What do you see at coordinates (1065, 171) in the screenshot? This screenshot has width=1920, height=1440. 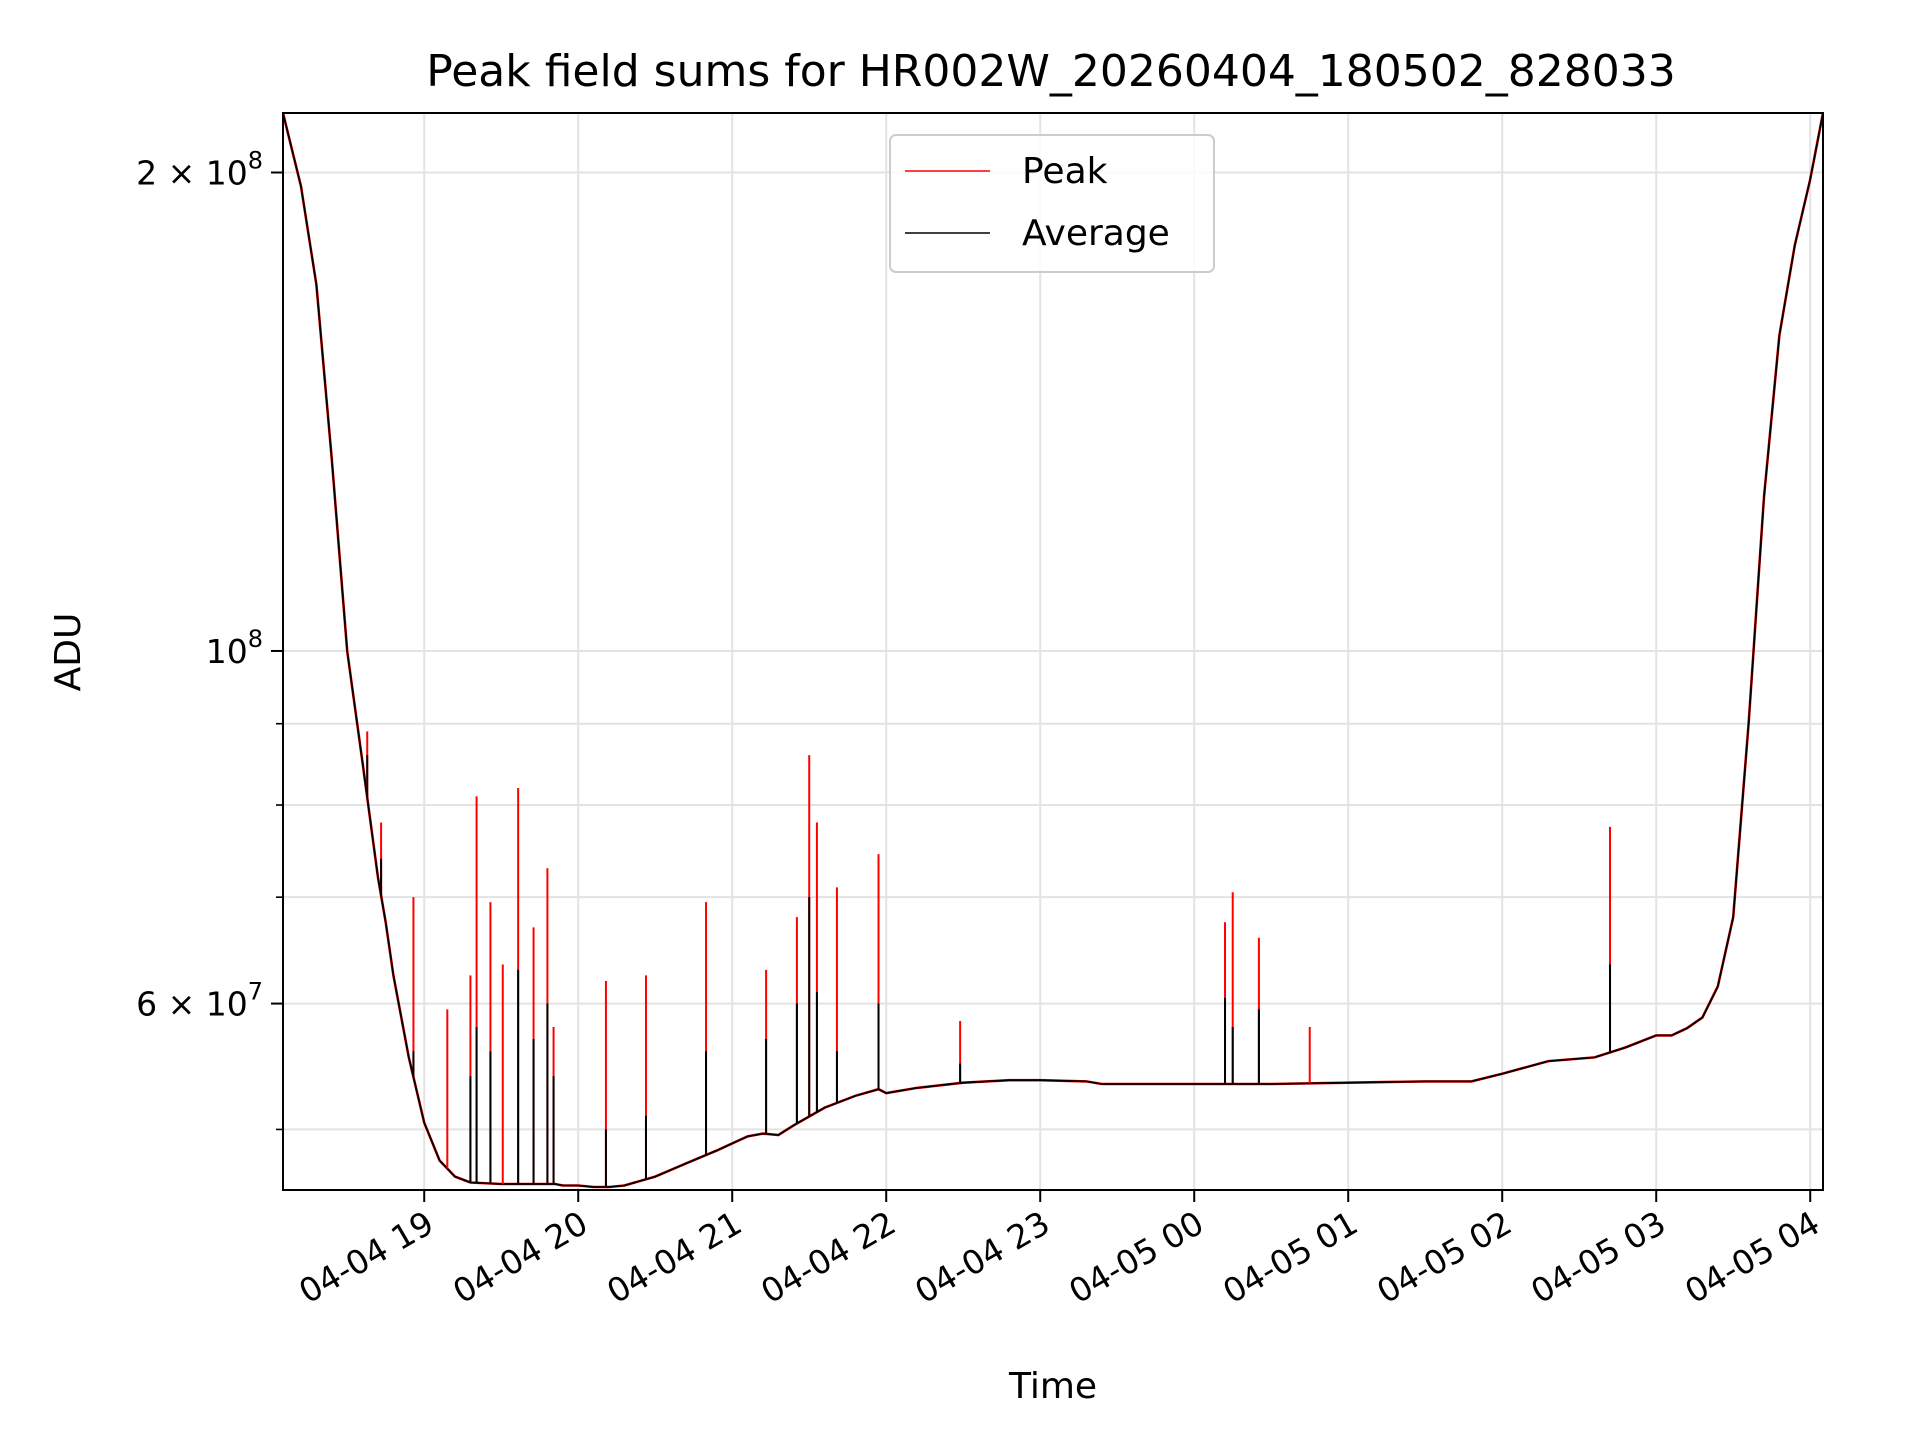 I see `legend-label-peak: Peak` at bounding box center [1065, 171].